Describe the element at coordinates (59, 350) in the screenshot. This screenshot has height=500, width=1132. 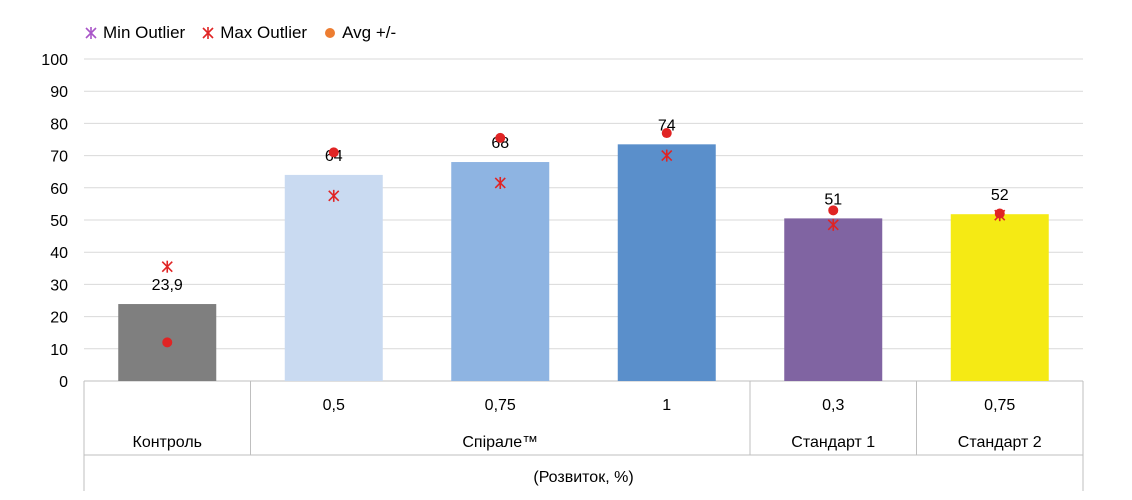
I see `y-tick-label: 10` at that location.